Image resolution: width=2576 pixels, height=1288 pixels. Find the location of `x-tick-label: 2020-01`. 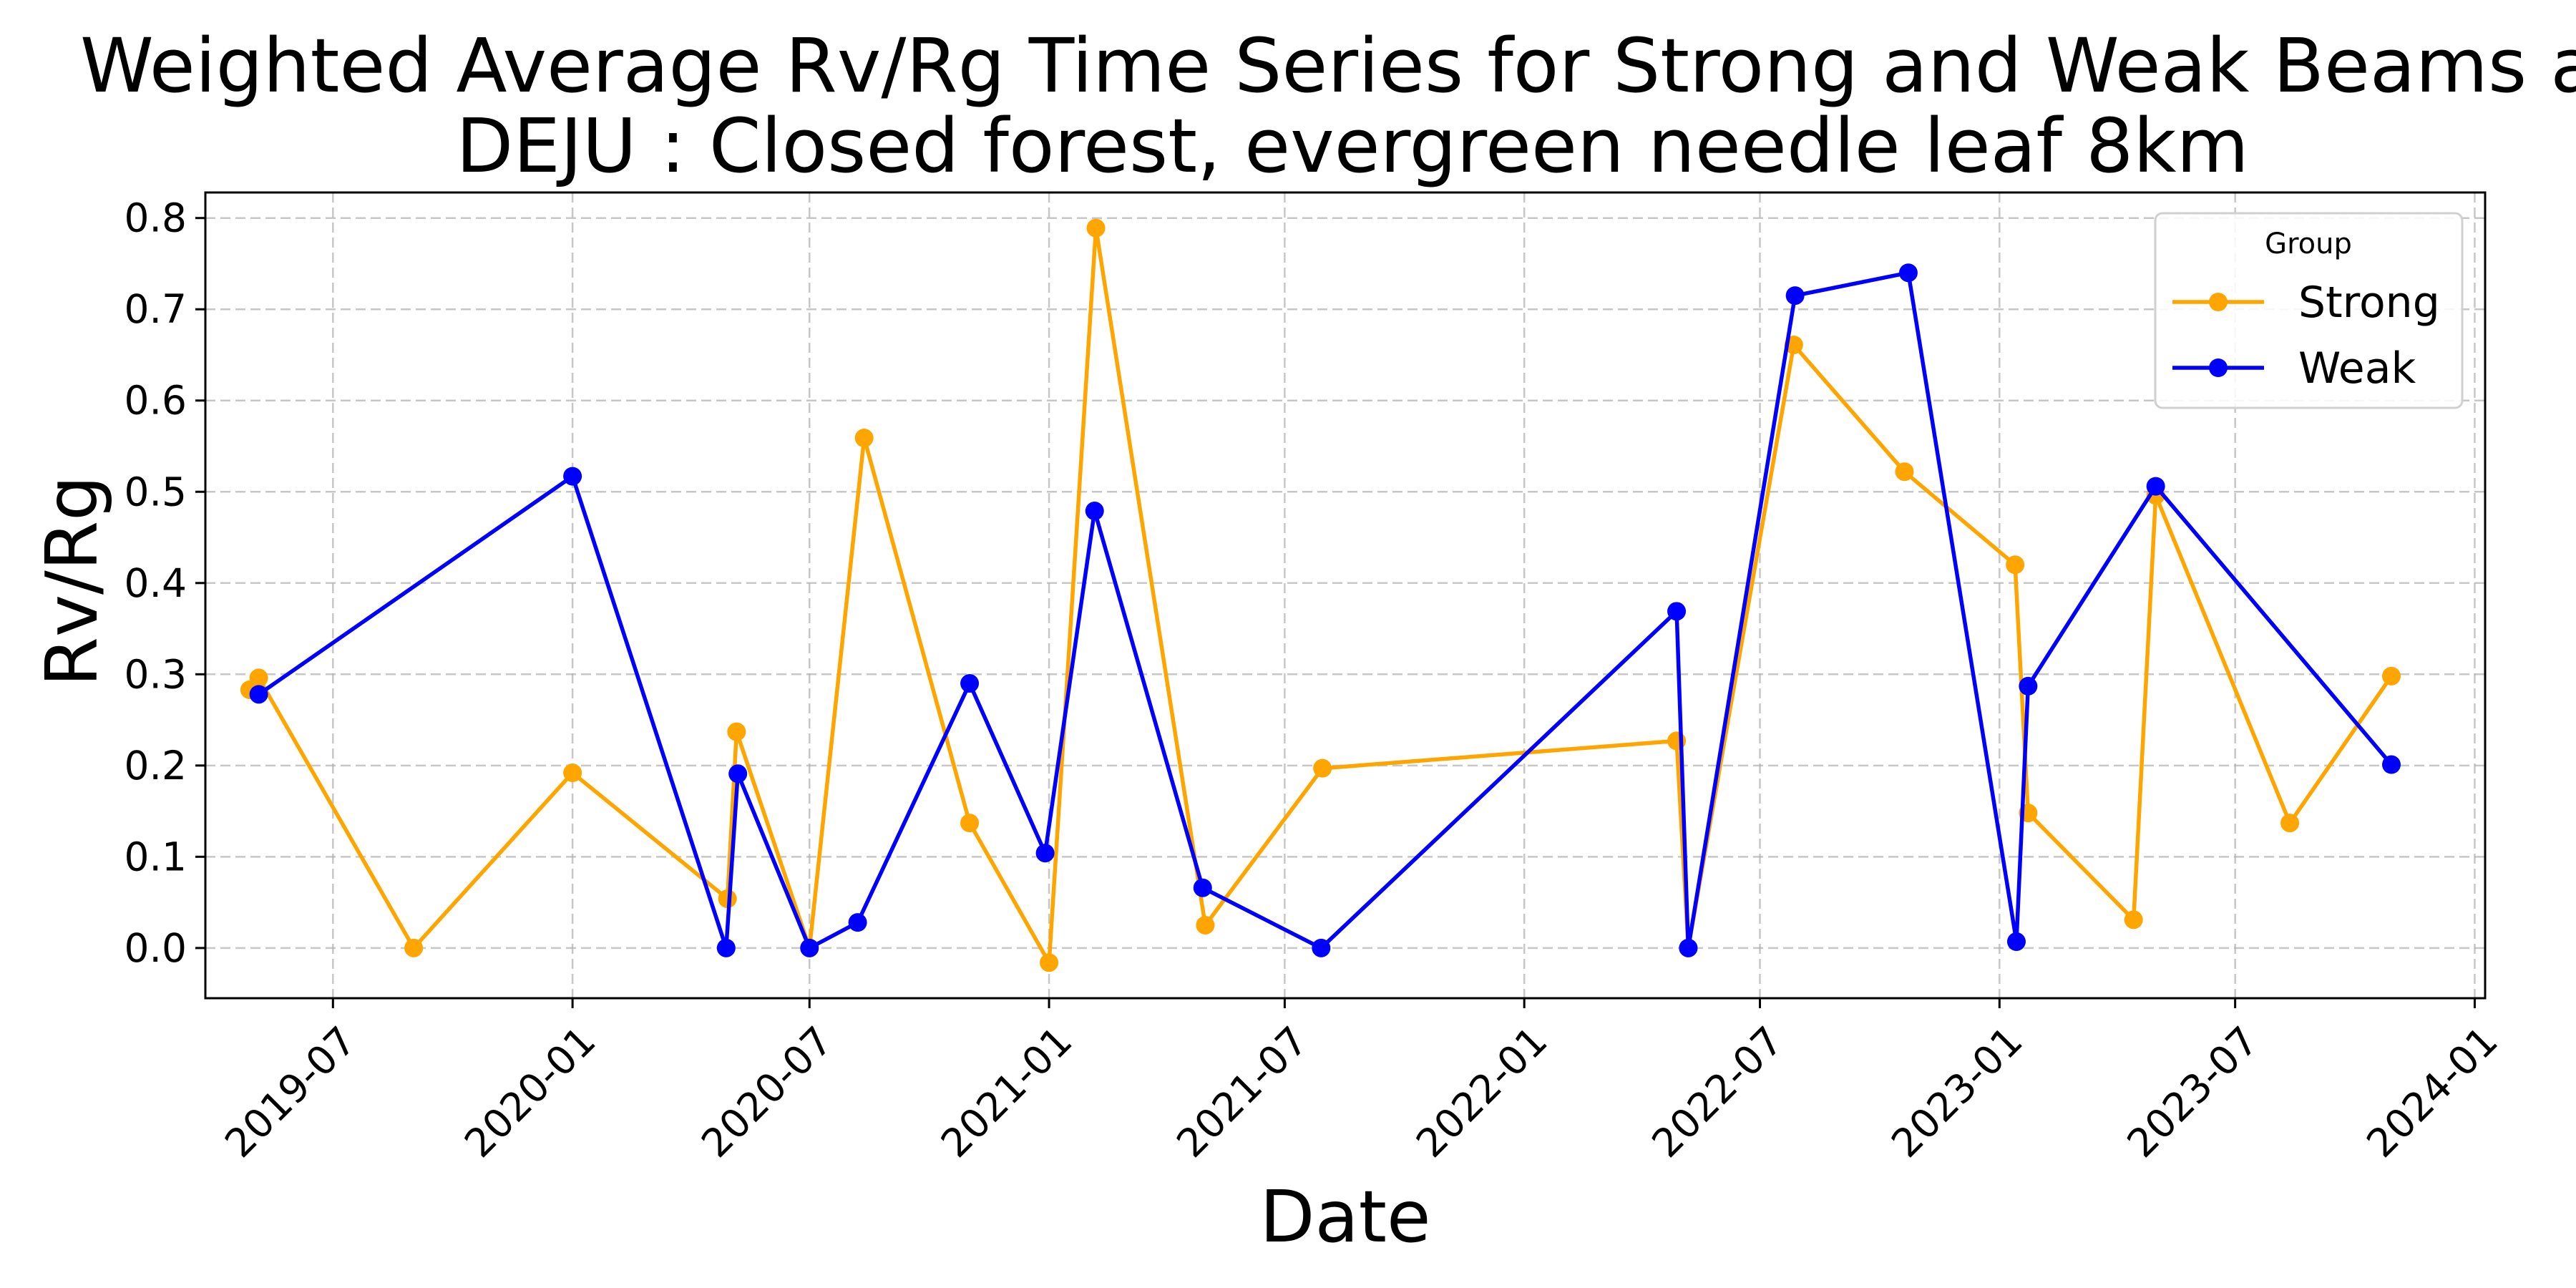

x-tick-label: 2020-01 is located at coordinates (530, 1092).